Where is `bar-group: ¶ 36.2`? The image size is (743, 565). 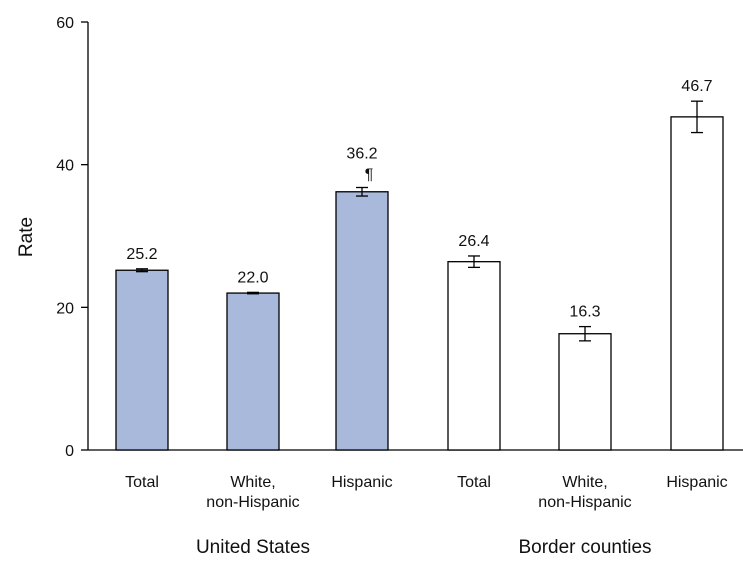
bar-group: ¶ 36.2 is located at coordinates (362, 298).